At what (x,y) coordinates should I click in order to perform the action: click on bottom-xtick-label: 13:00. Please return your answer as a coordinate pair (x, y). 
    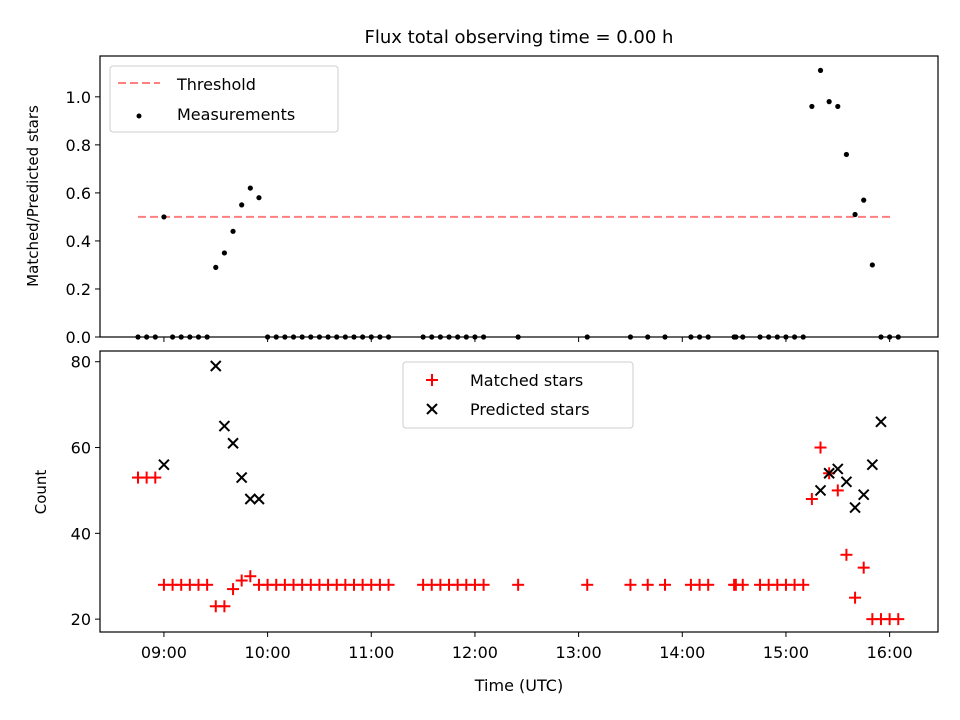
    Looking at the image, I should click on (579, 652).